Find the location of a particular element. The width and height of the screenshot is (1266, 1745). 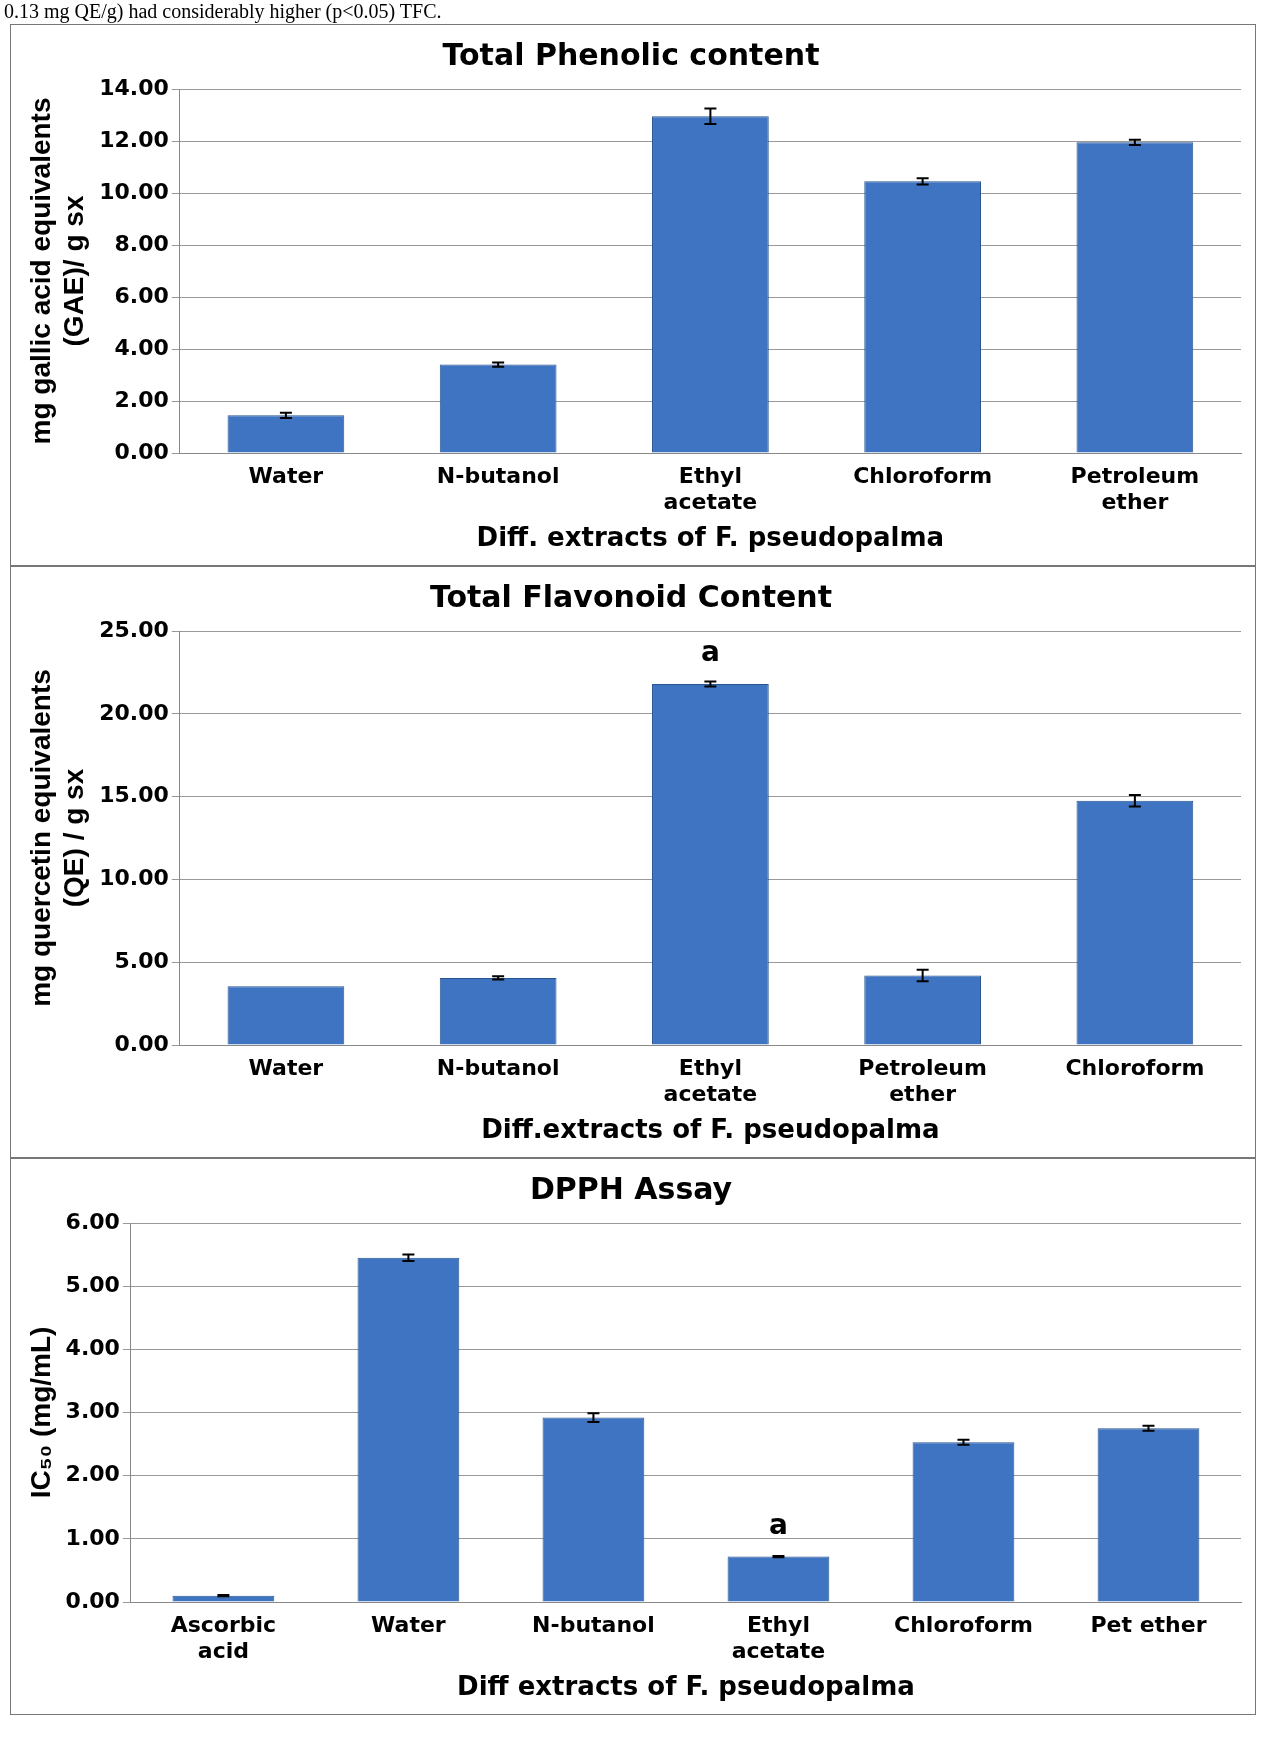

y-tick-label: 20.00 is located at coordinates (134, 712).